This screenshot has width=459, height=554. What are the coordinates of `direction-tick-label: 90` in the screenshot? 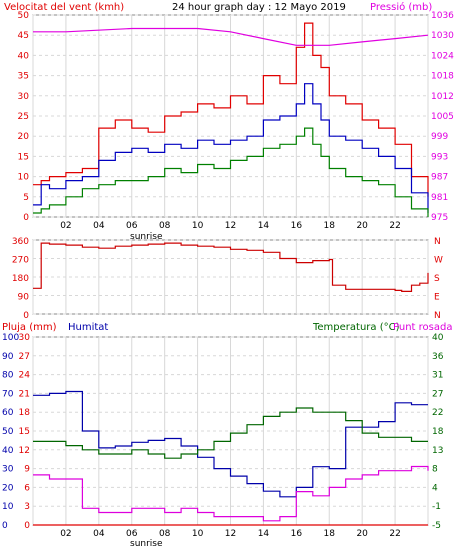 It's located at (24, 298).